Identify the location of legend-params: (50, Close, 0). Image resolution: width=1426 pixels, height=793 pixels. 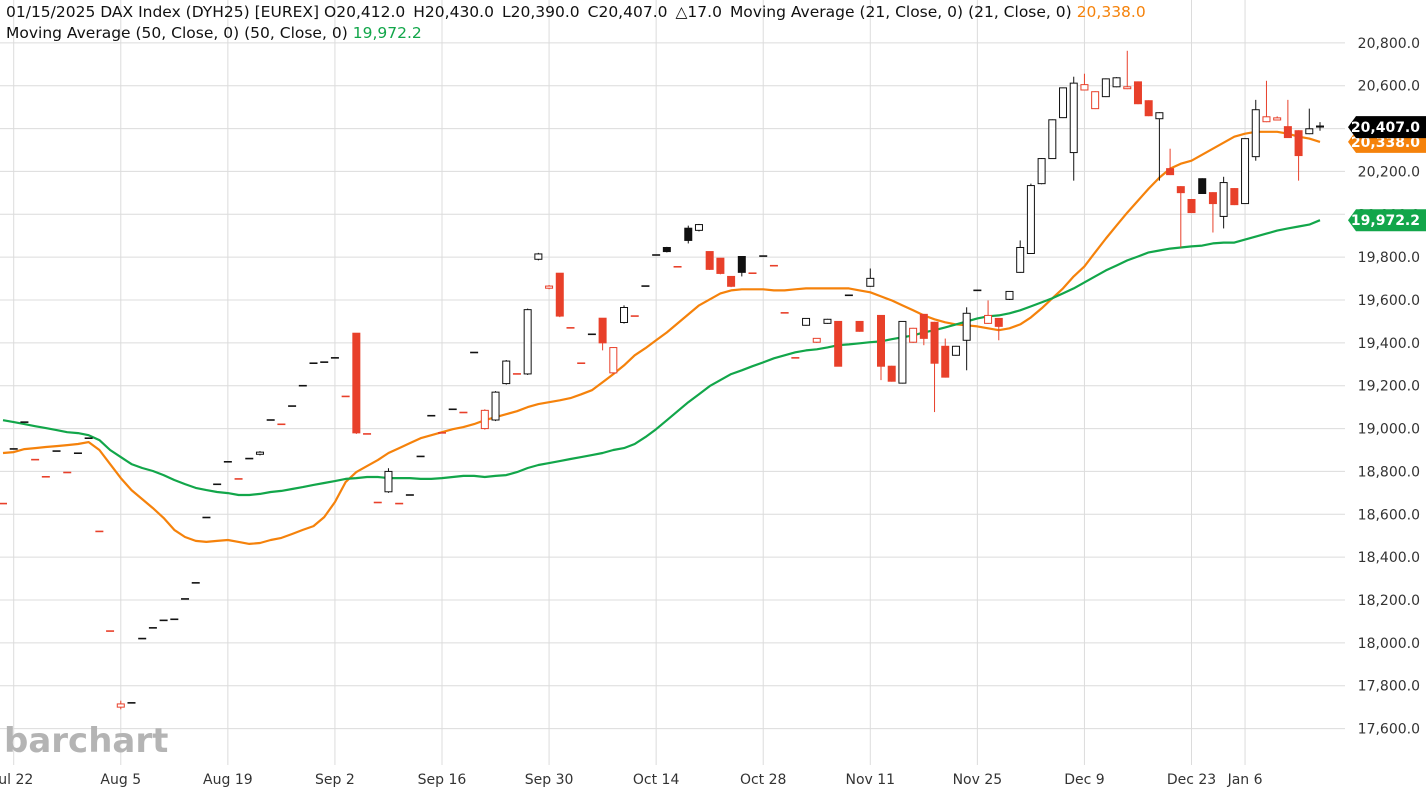
(296, 33).